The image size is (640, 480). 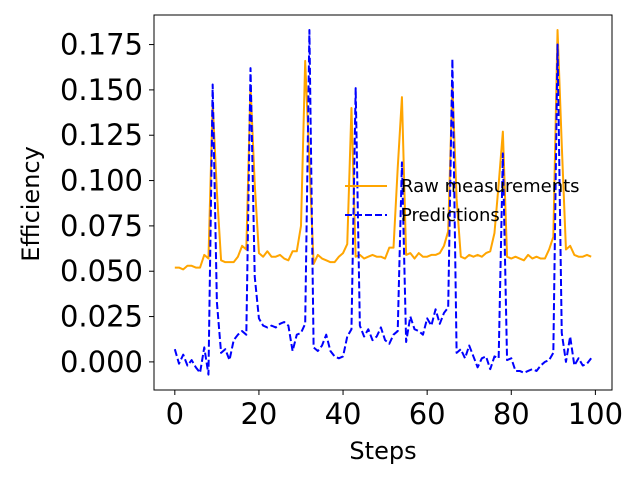 I want to click on y-tick-label: 0.125, so click(x=101, y=135).